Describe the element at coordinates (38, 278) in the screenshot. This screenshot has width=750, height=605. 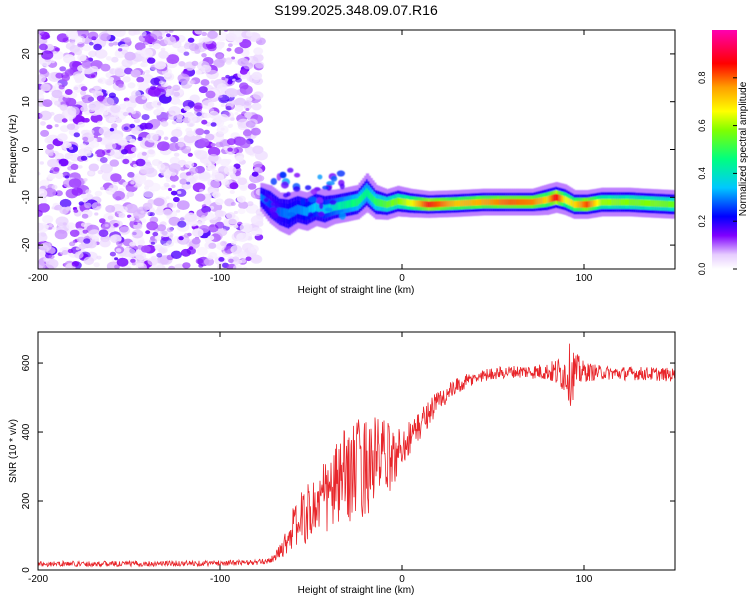
I see `spectrogram-x-tick-label: -200` at that location.